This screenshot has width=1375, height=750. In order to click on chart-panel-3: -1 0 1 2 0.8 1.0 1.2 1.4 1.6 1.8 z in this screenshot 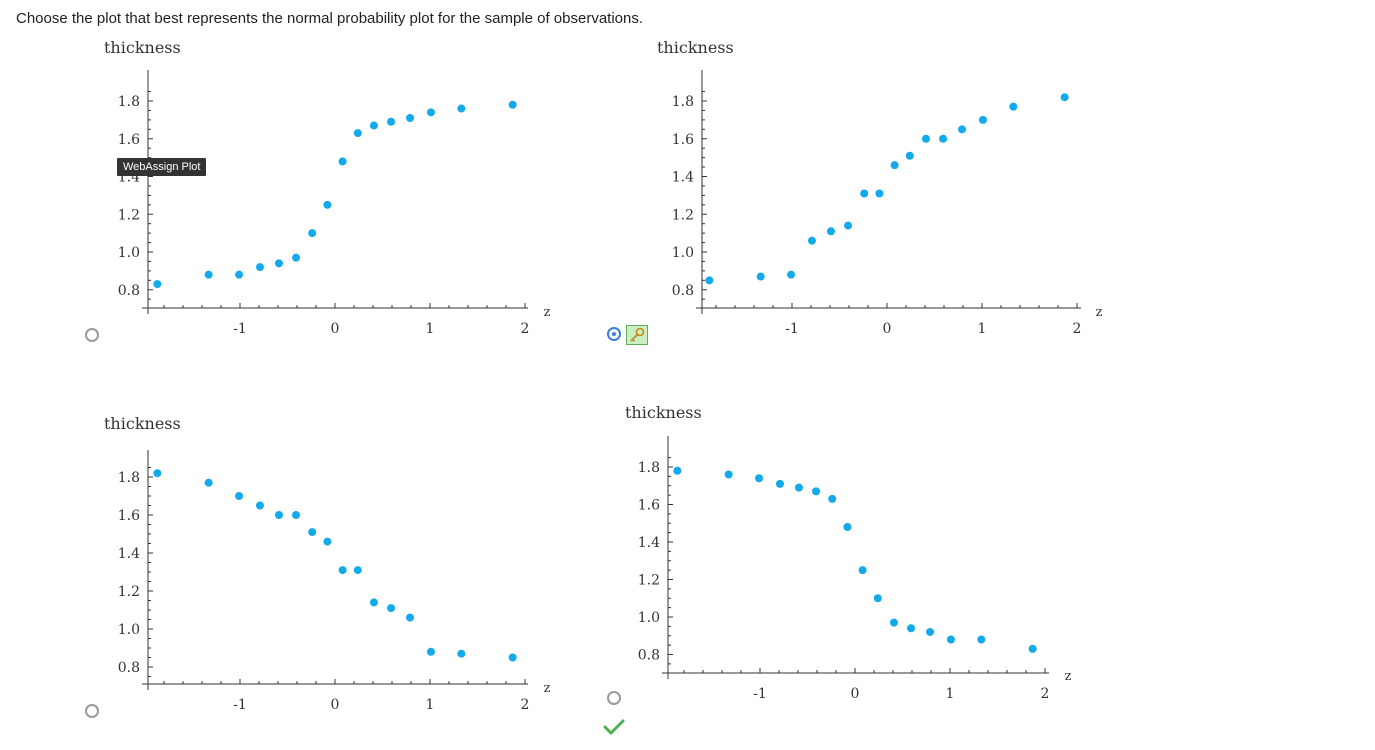, I will do `click(334, 581)`.